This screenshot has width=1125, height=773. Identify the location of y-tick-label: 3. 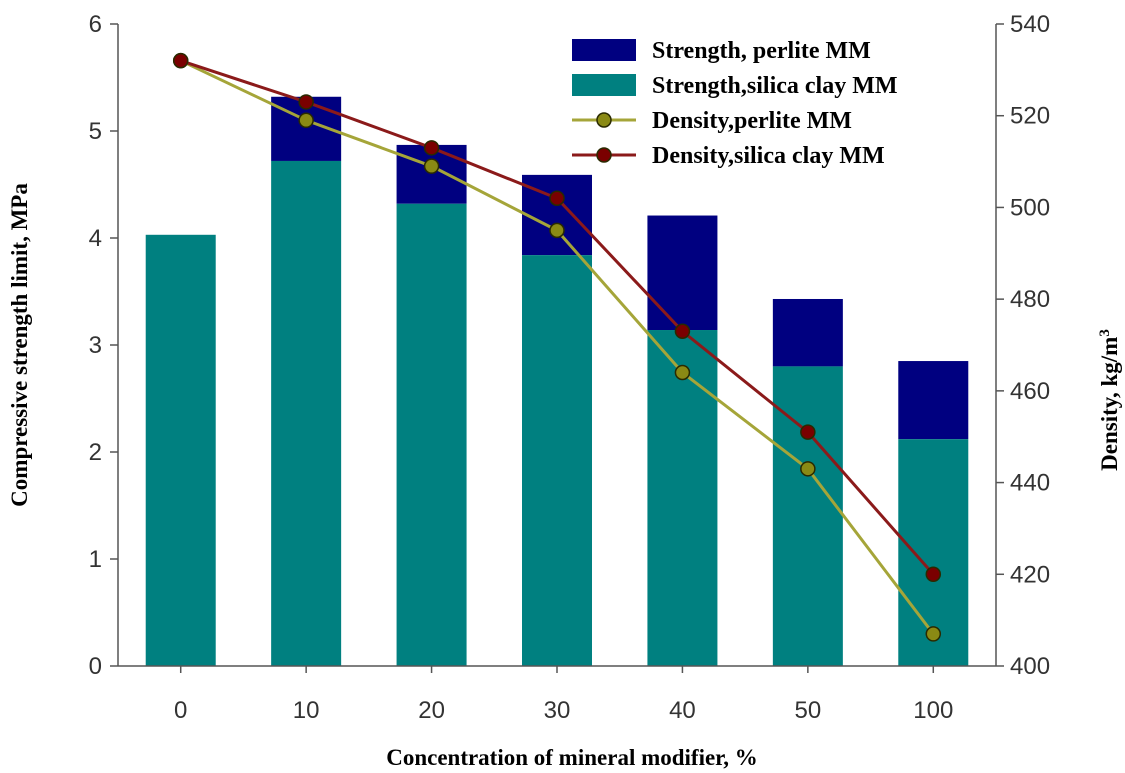
(95, 345).